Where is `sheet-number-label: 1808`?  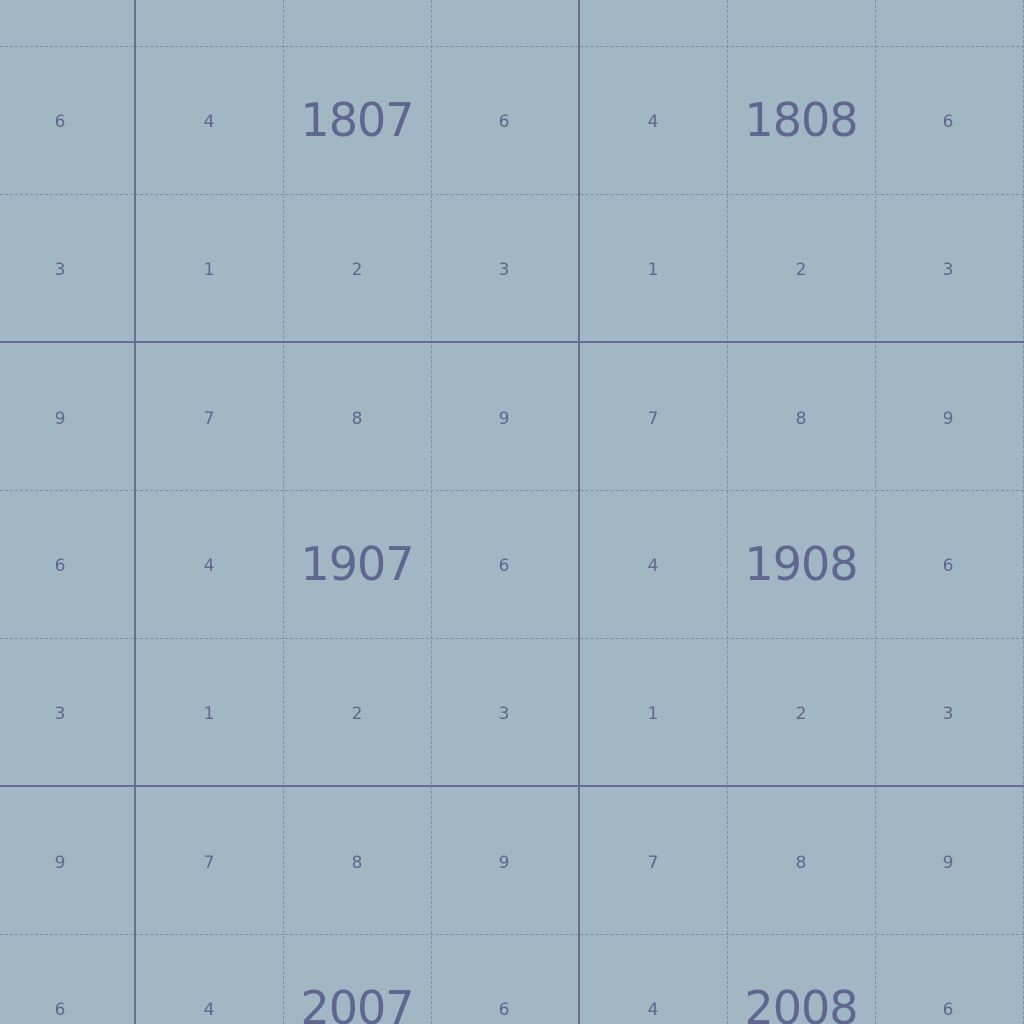 sheet-number-label: 1808 is located at coordinates (801, 120).